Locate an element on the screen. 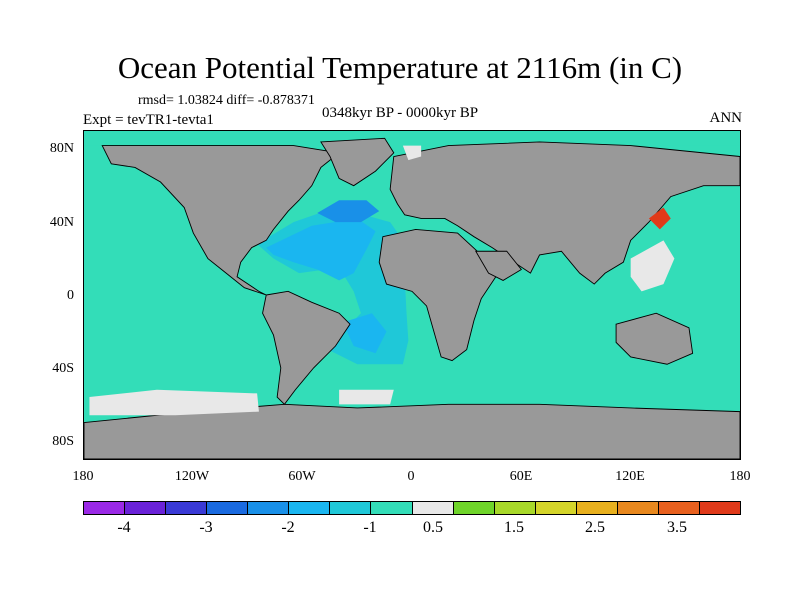  colorbar-label-neg2: -2 is located at coordinates (288, 527).